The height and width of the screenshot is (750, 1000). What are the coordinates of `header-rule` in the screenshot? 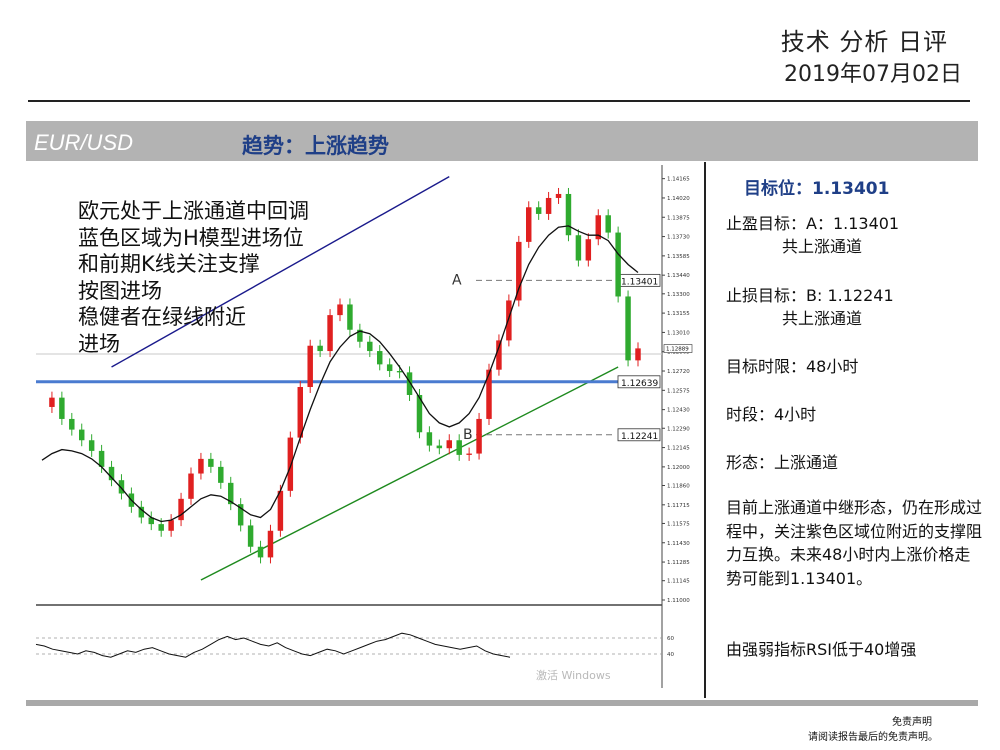 It's located at (499, 101).